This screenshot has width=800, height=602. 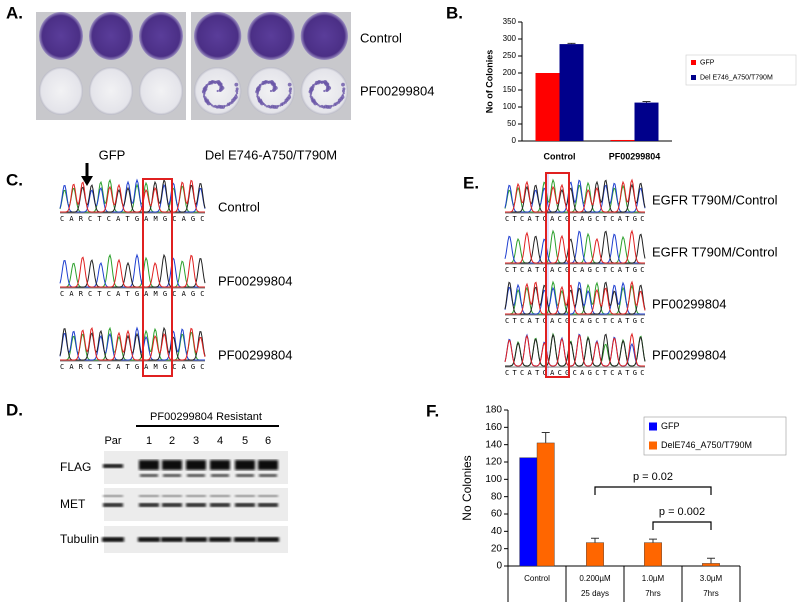 I want to click on legend-swatch, so click(x=653, y=445).